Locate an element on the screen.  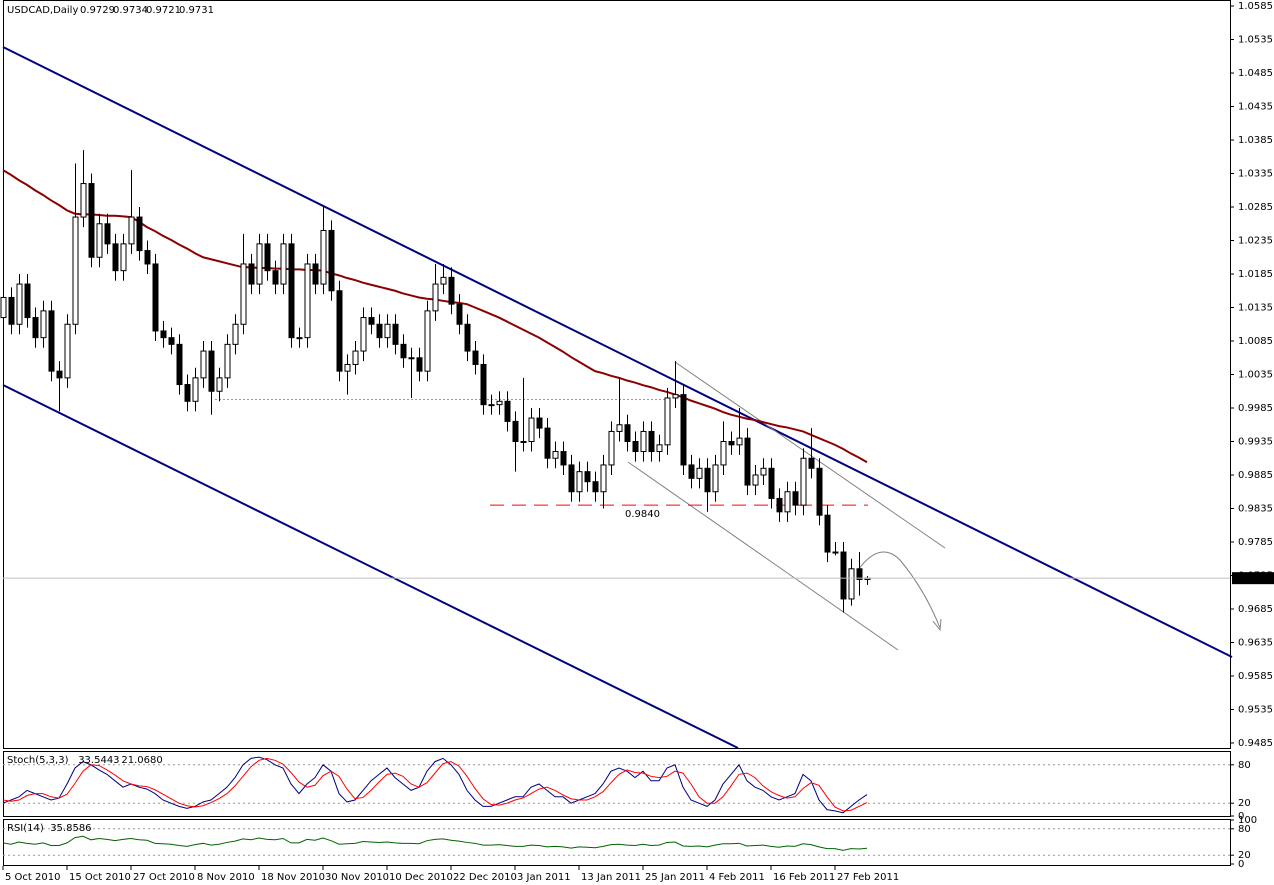
y-tick-label: 0.9985 is located at coordinates (1255, 408).